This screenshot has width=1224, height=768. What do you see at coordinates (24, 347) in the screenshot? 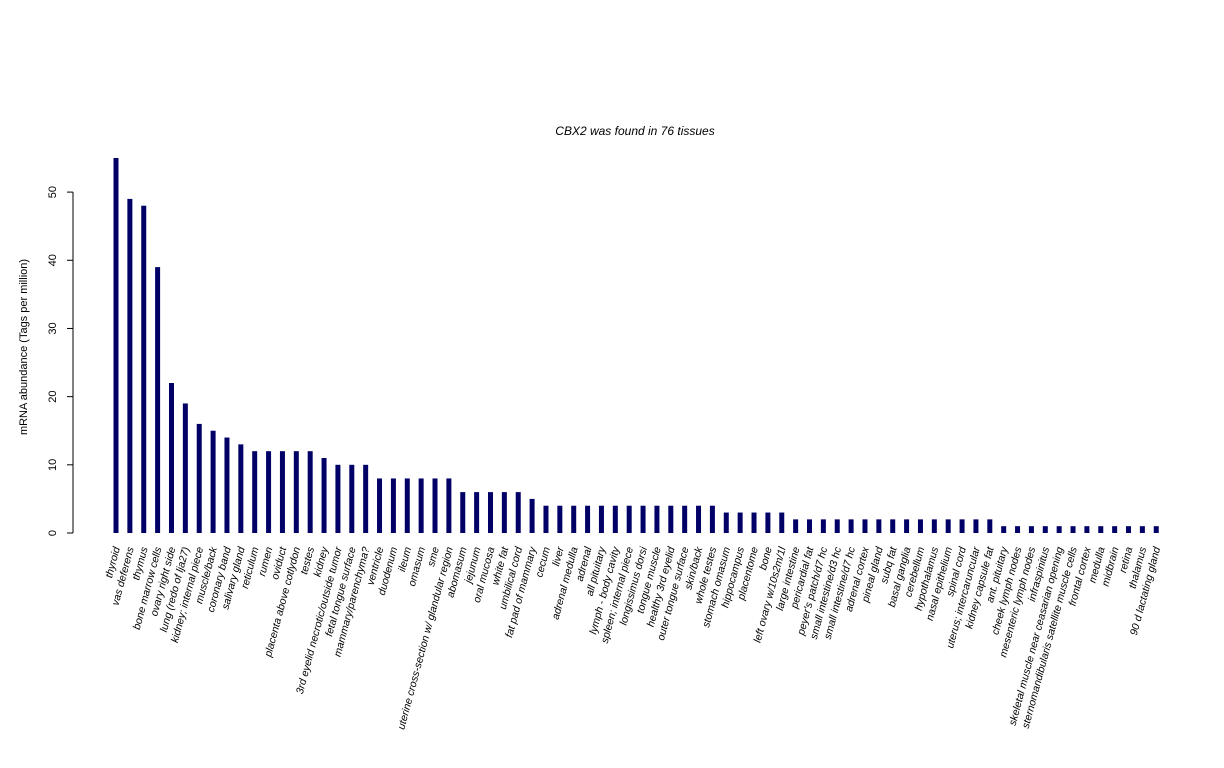
I see `y-axis-title: mRNA abundance (Tags per million)` at bounding box center [24, 347].